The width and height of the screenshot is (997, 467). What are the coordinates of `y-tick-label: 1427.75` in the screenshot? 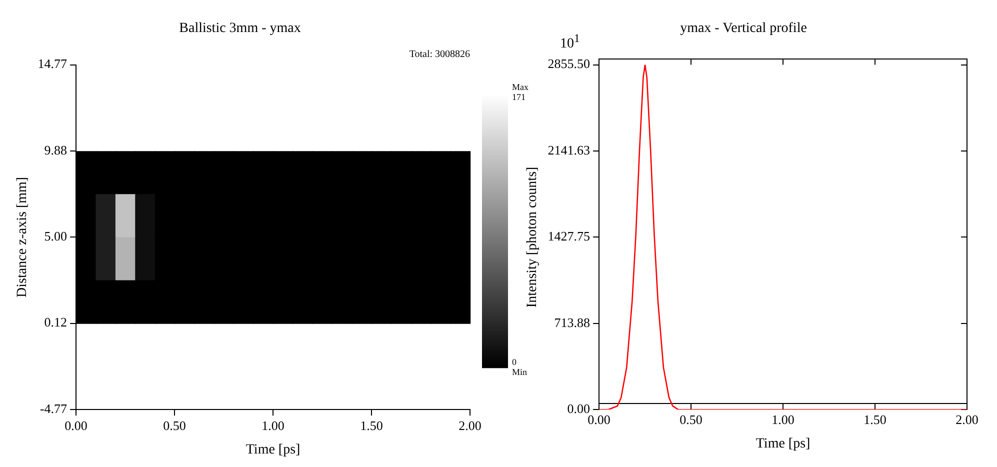 It's located at (569, 236).